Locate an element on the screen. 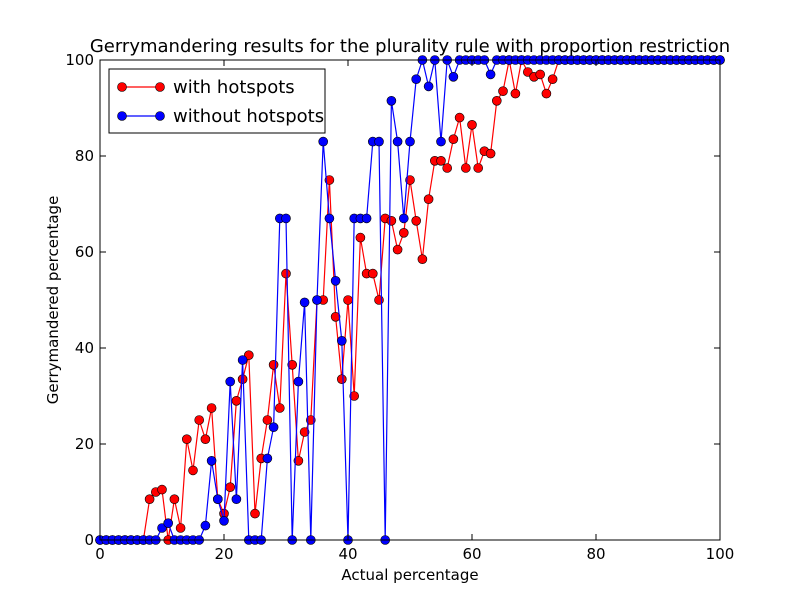 Image resolution: width=800 pixels, height=600 pixels. y-tick-label: 40 is located at coordinates (84, 348).